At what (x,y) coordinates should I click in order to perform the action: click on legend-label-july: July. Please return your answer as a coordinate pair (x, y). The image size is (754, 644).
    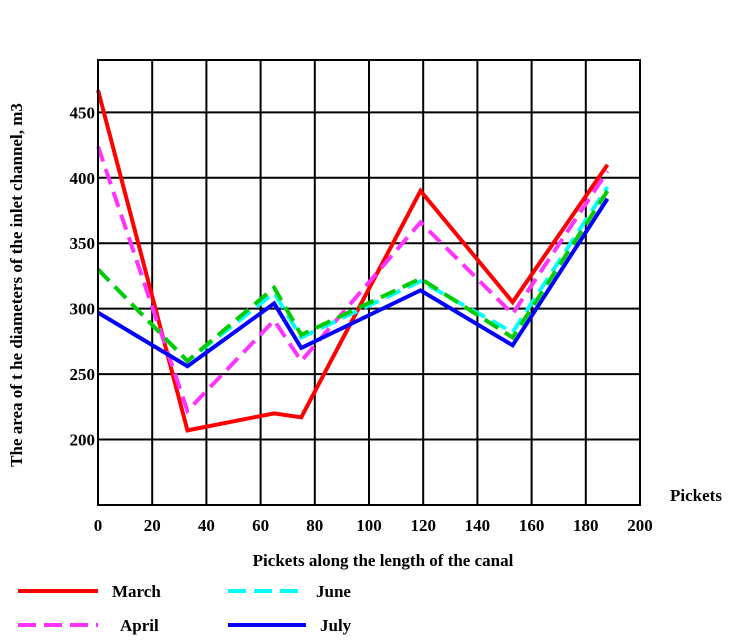
    Looking at the image, I should click on (336, 625).